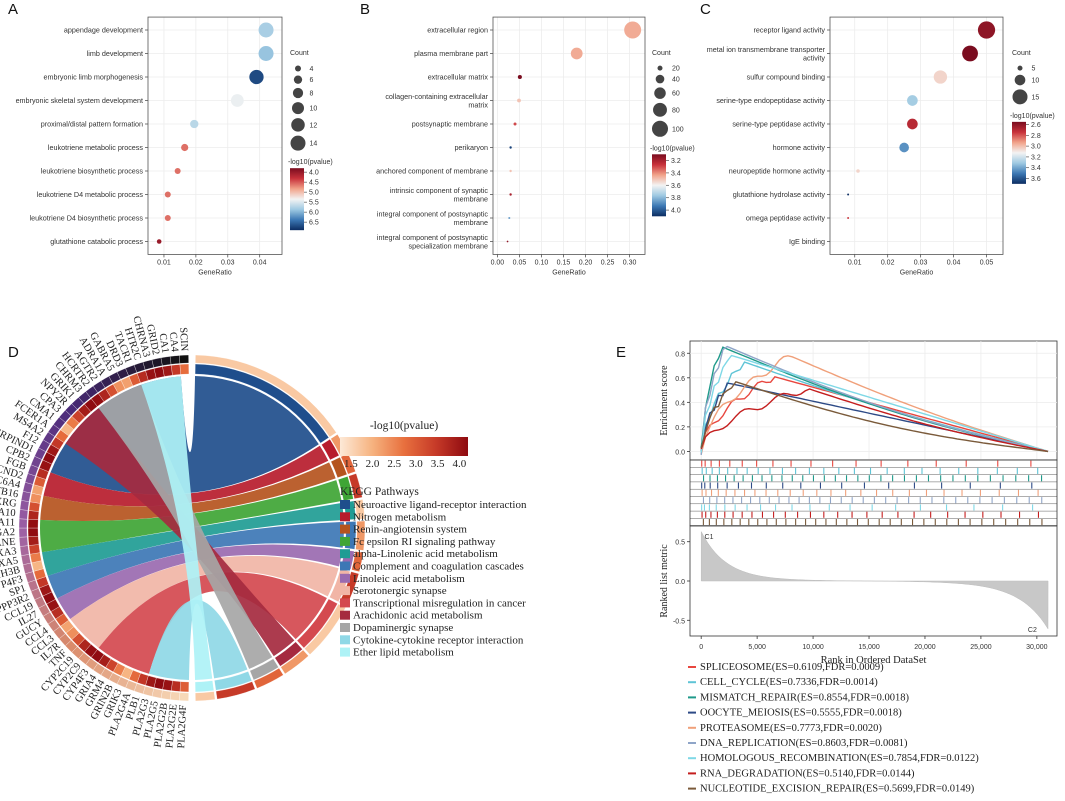 Image resolution: width=1065 pixels, height=801 pixels. Describe the element at coordinates (680, 452) in the screenshot. I see `es-tick-label: 0.0` at that location.